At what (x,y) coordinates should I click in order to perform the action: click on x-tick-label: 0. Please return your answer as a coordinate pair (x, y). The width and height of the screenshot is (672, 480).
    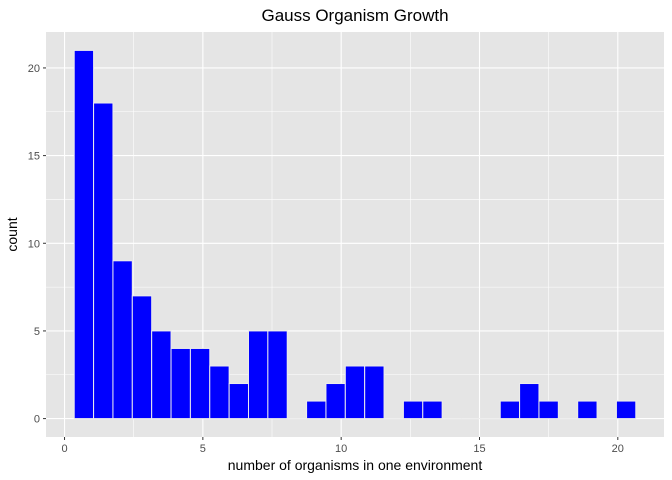
    Looking at the image, I should click on (64, 449).